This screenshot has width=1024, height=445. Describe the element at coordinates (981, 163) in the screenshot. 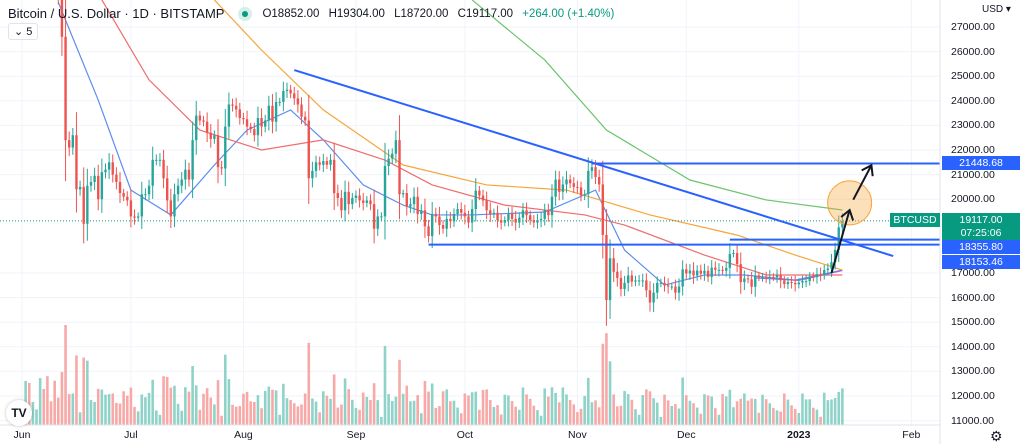

I see `level-label-1: 21448.68` at that location.